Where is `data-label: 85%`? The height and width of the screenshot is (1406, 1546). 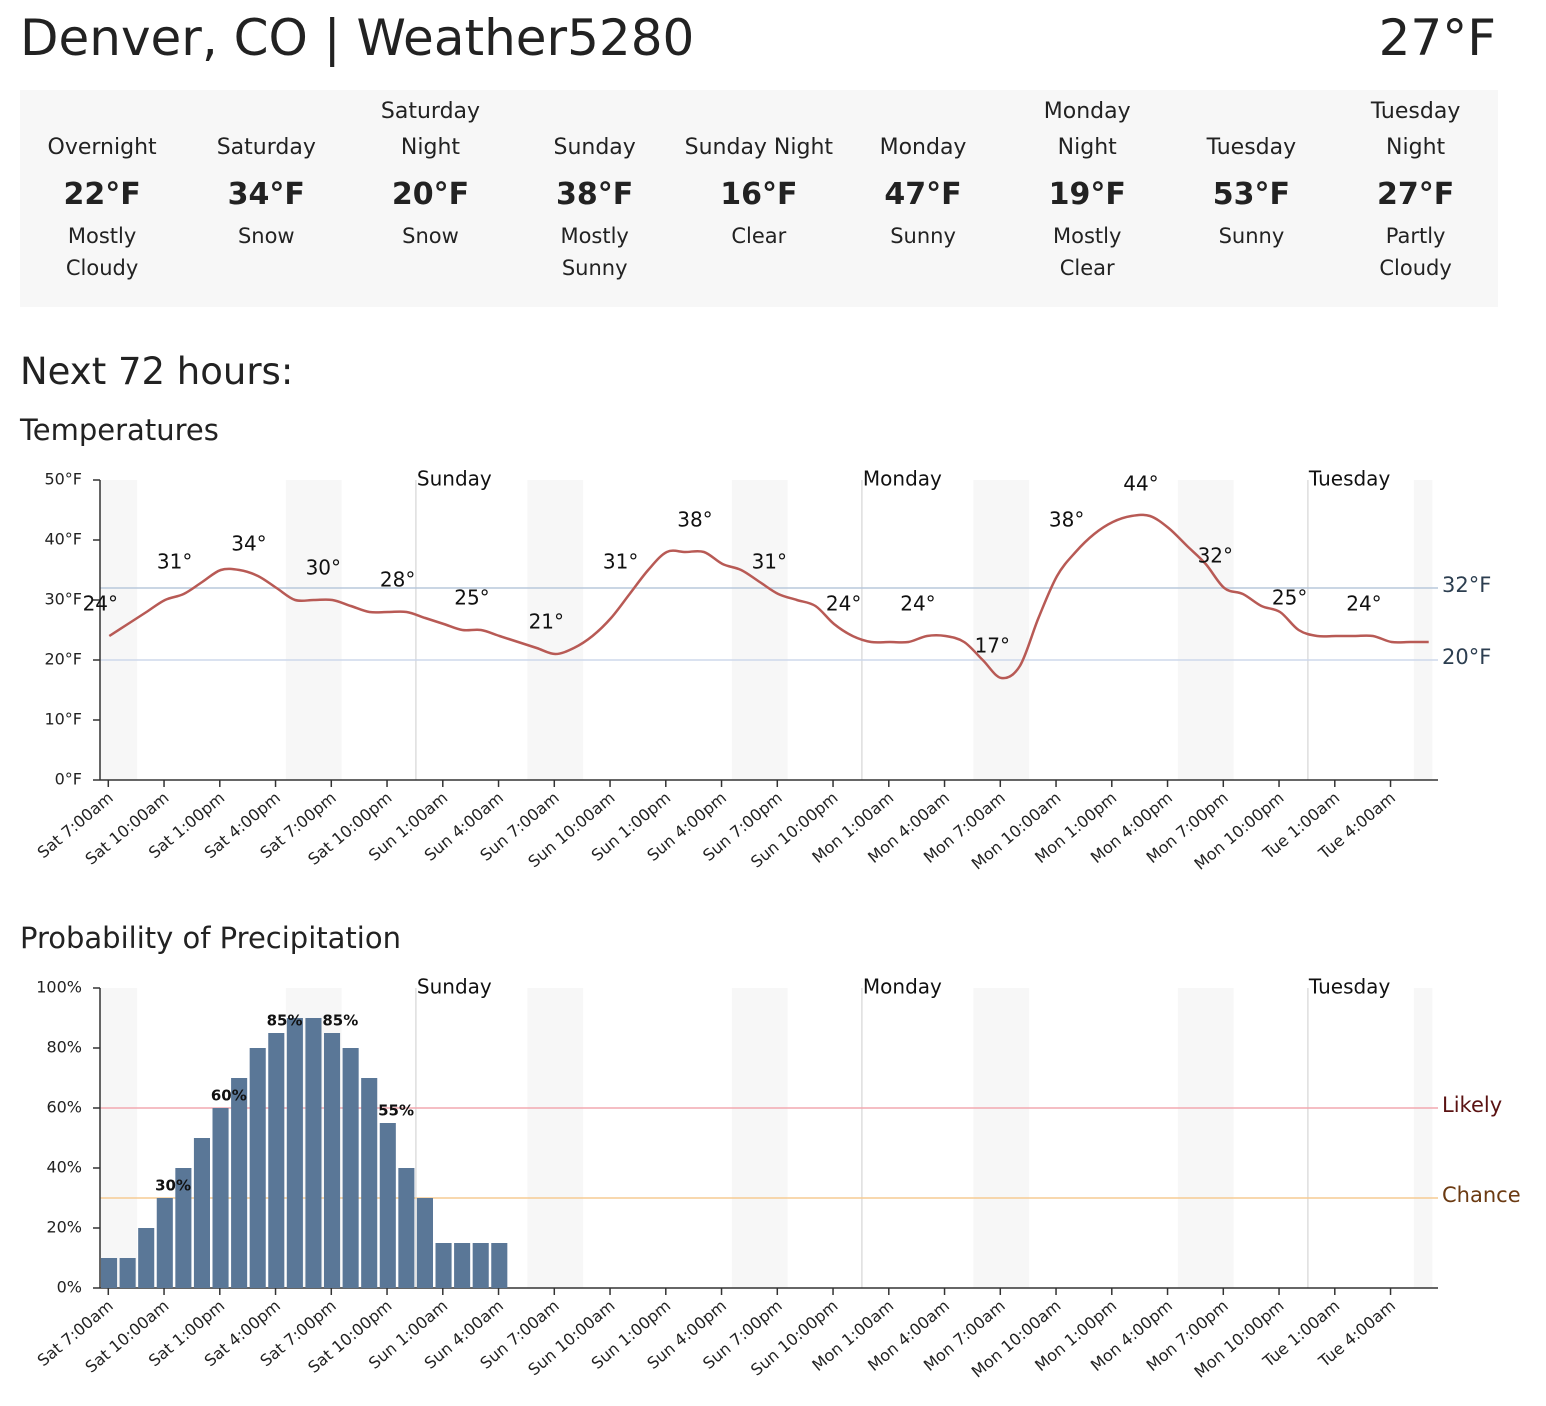
data-label: 85% is located at coordinates (340, 1021).